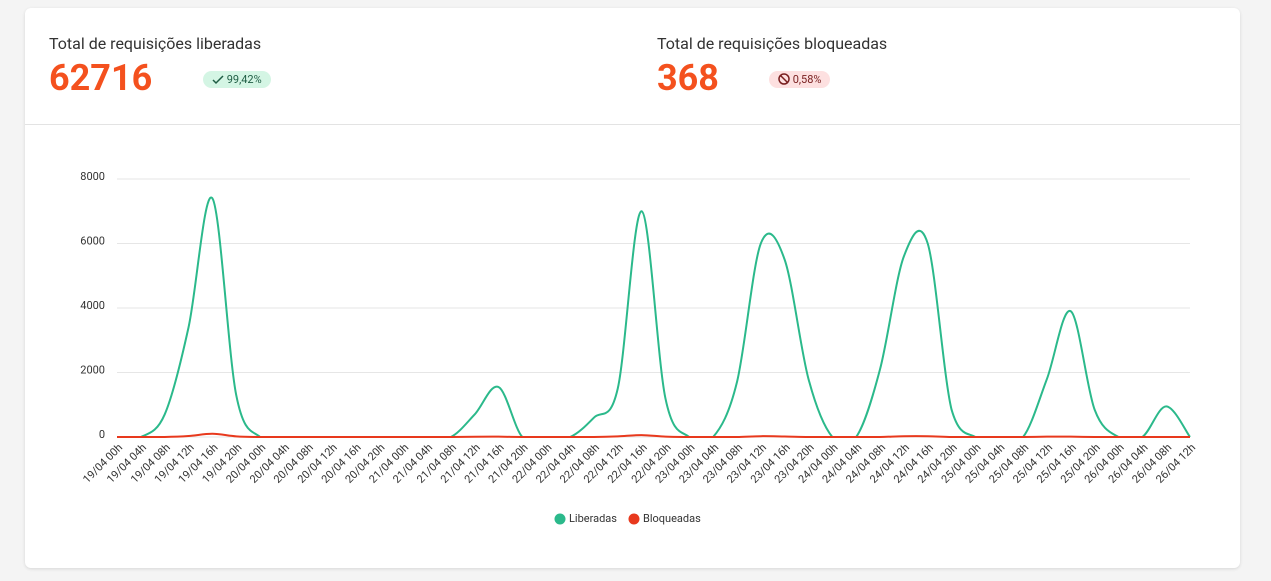 The height and width of the screenshot is (581, 1271). What do you see at coordinates (784, 79) in the screenshot?
I see `block-icon` at bounding box center [784, 79].